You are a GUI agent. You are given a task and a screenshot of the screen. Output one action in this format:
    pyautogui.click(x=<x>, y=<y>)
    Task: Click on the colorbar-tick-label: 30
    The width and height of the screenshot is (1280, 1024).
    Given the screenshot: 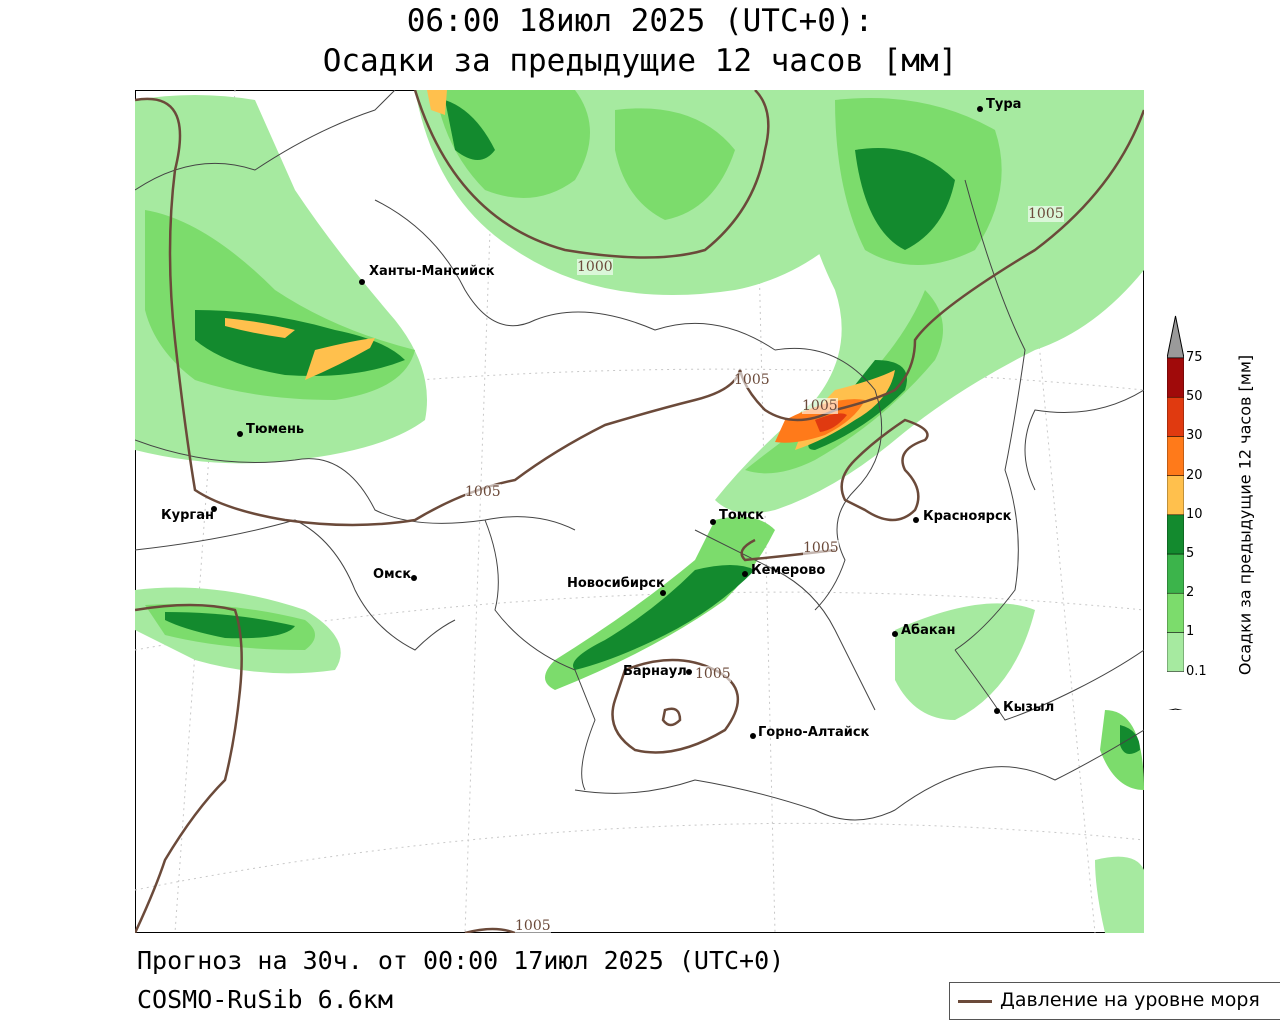 What is the action you would take?
    pyautogui.click(x=1194, y=436)
    